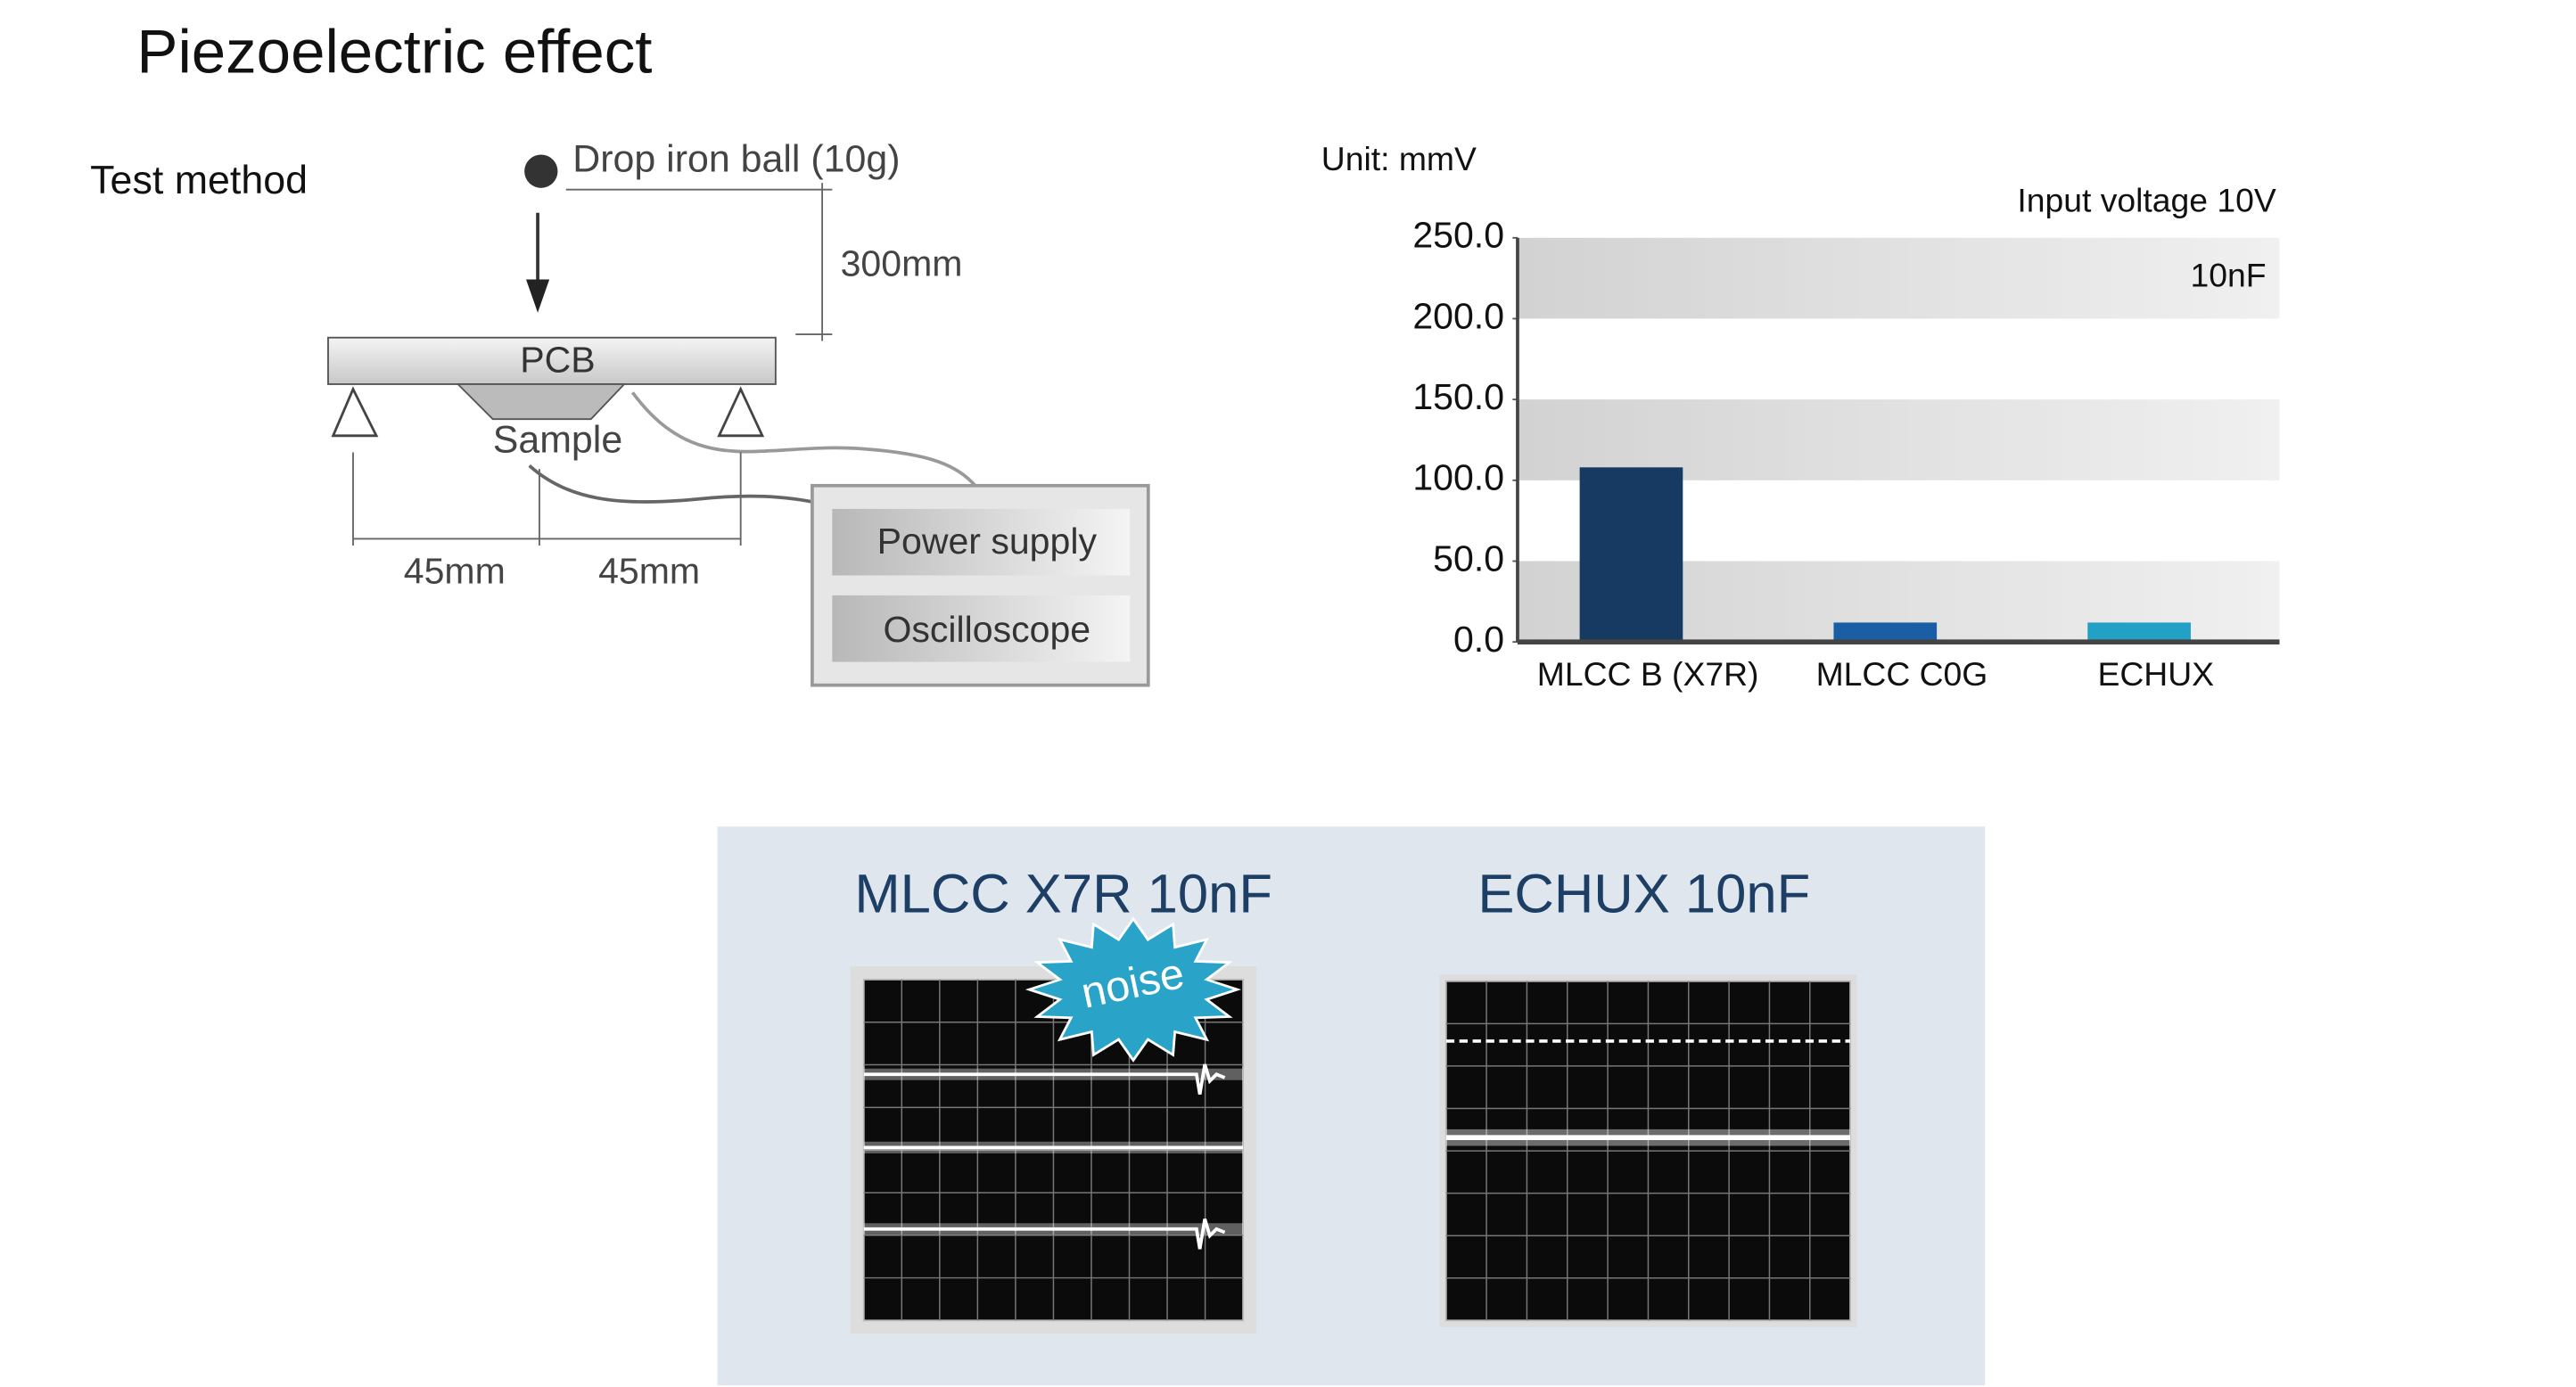 The image size is (2576, 1387). Describe the element at coordinates (736, 158) in the screenshot. I see `ball-label: Drop iron ball (10g)` at that location.